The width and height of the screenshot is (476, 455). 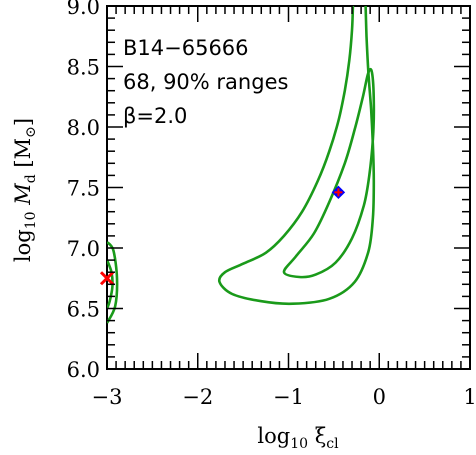 I want to click on x-tick-label: −1, so click(x=288, y=397).